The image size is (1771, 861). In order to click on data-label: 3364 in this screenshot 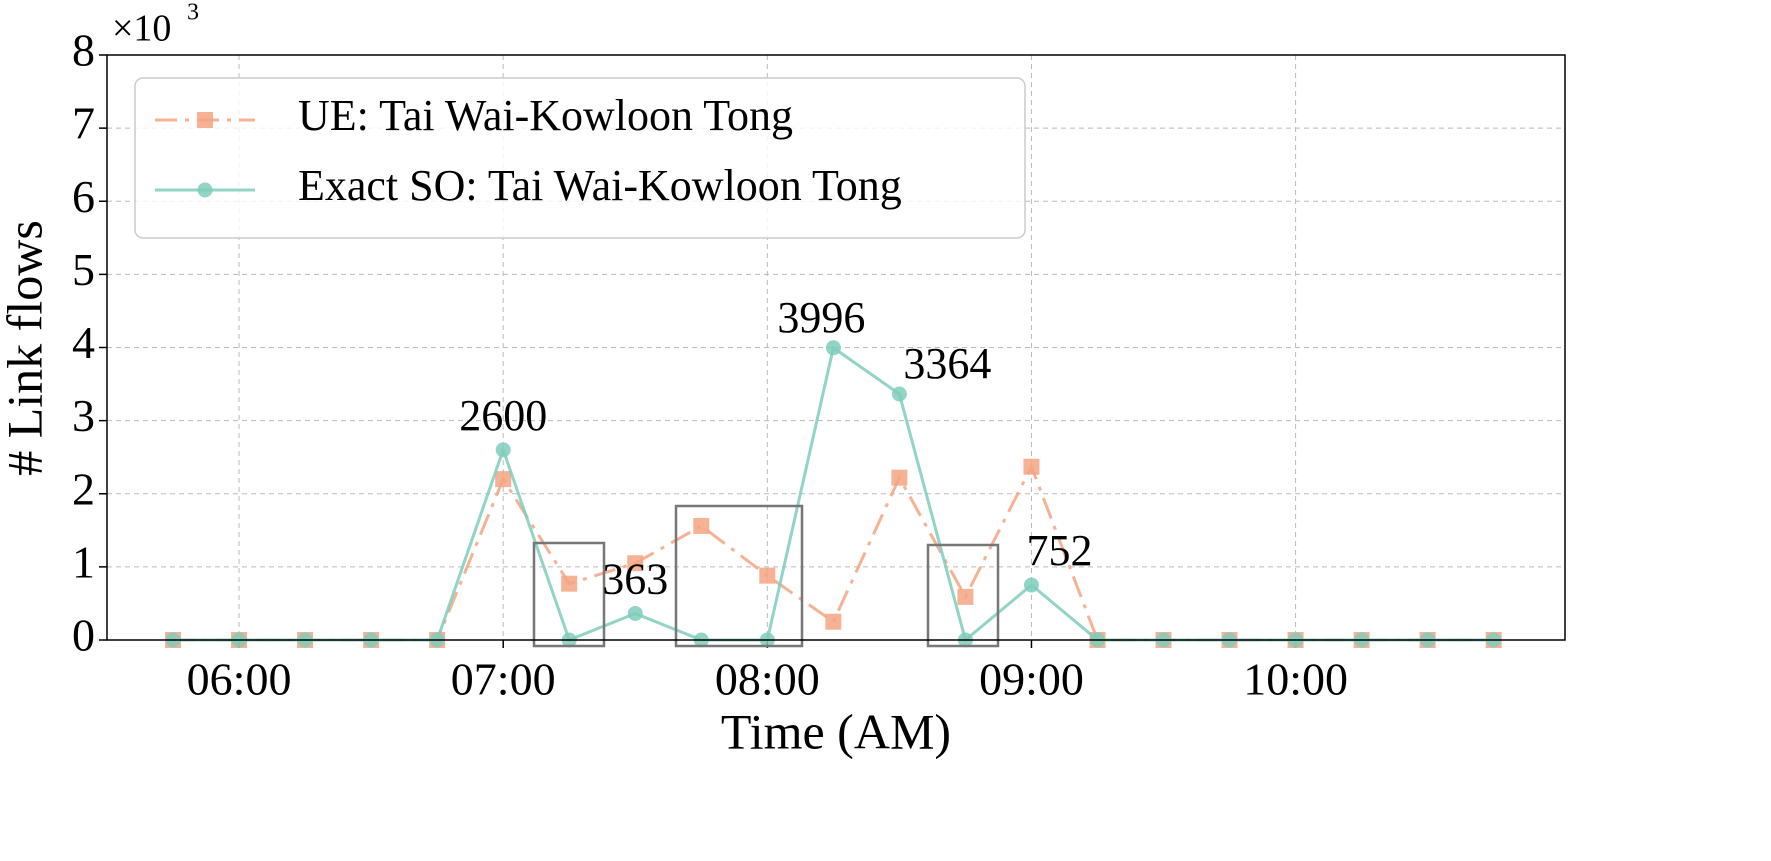, I will do `click(947, 363)`.